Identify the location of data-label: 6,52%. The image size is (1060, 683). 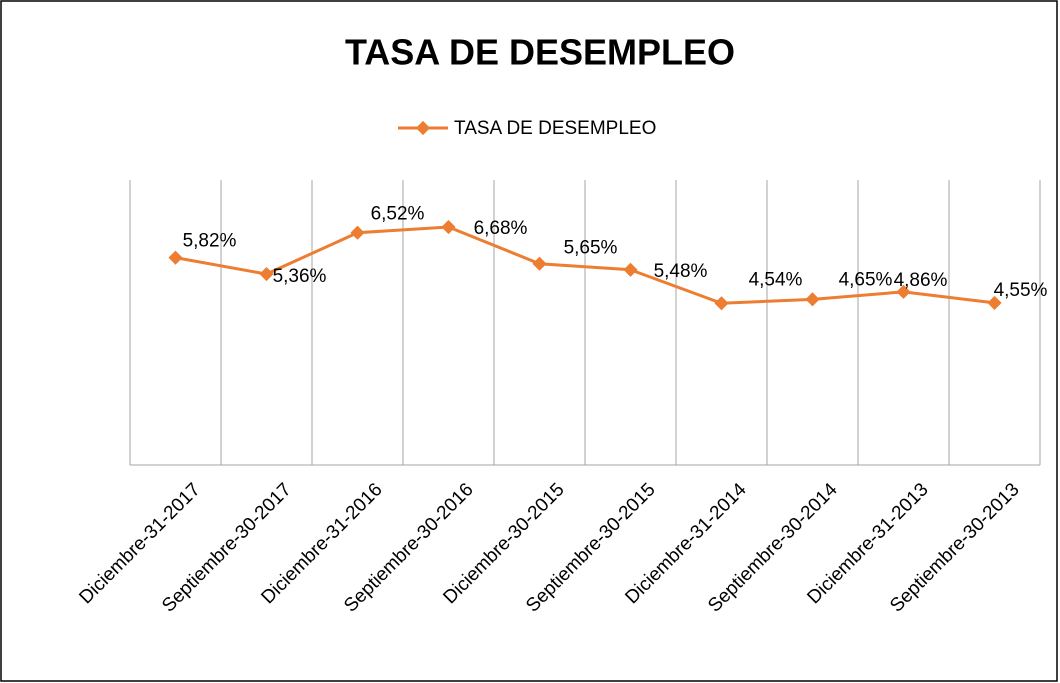
(398, 214).